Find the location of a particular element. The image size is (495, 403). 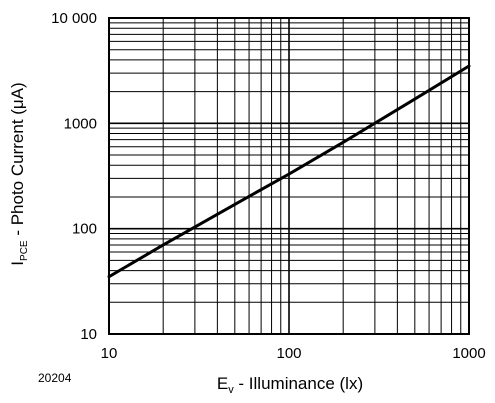

y-axis-title-rest: - Photo Current (μA) is located at coordinates (17, 161).